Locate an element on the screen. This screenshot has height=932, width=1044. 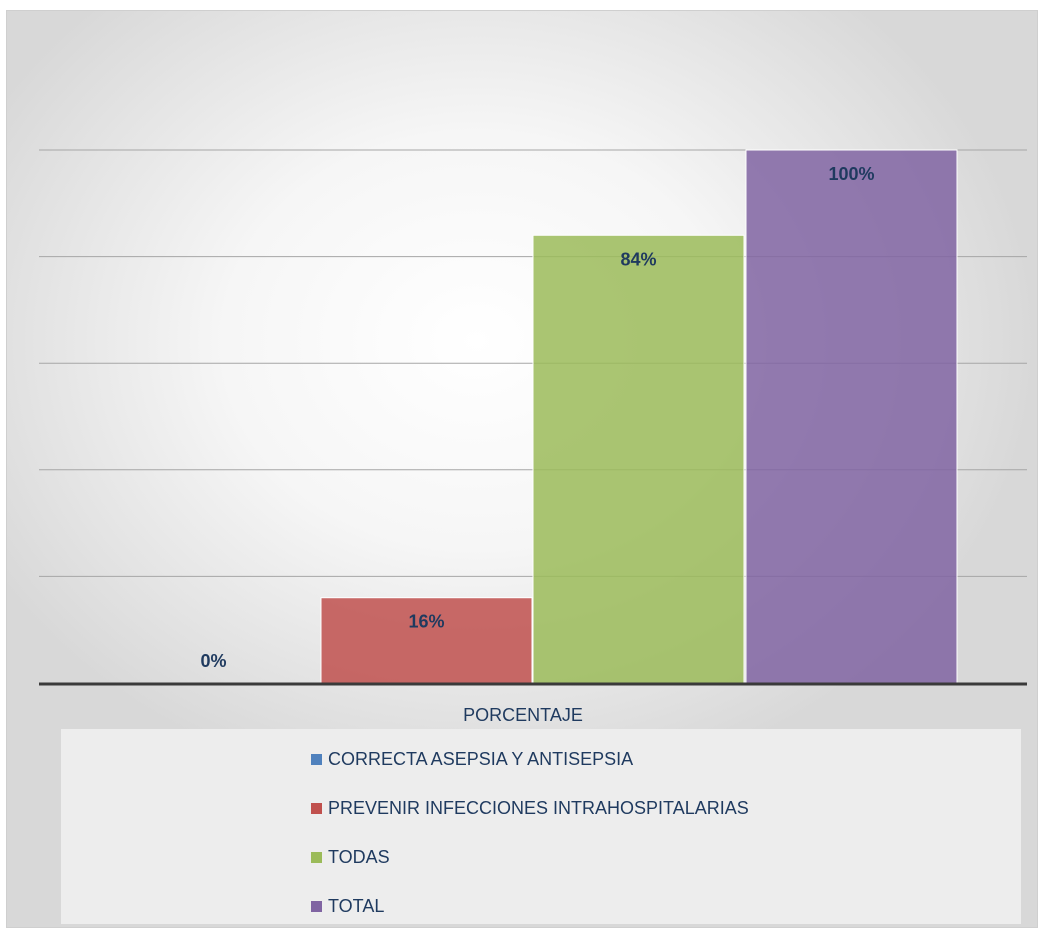
data-label: 16% is located at coordinates (426, 622).